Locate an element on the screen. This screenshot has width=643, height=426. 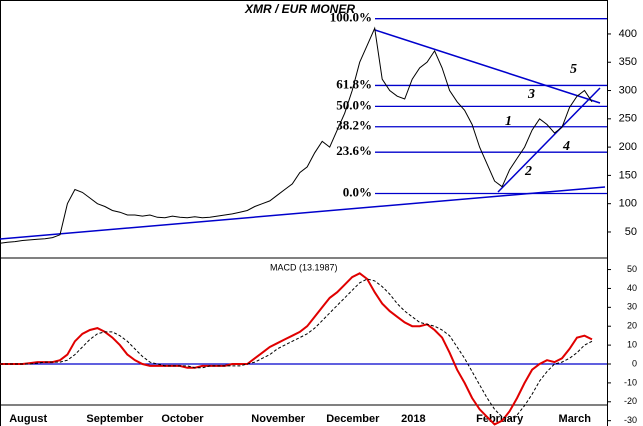
fib-label: 100.0% is located at coordinates (351, 17).